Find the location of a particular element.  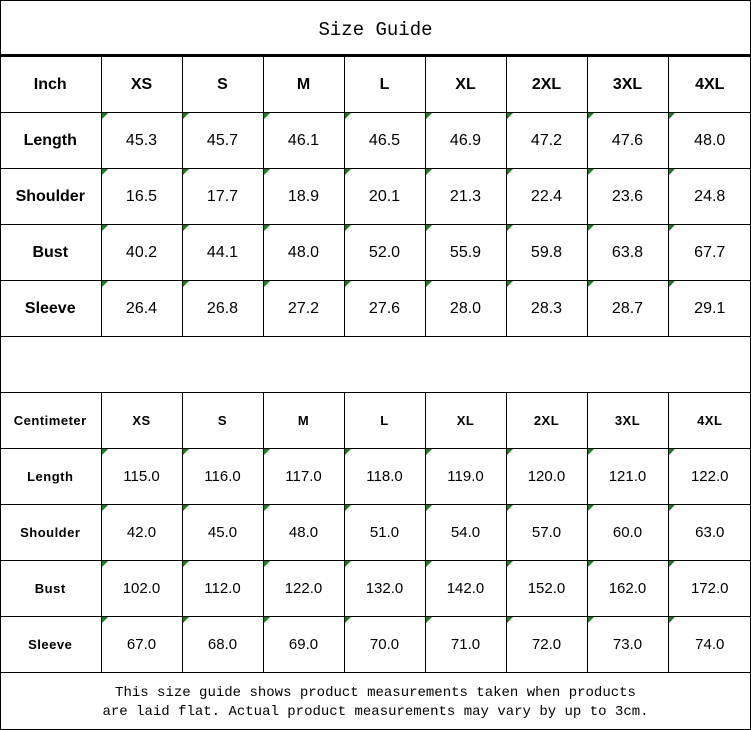

measurement-cell: 27.6 is located at coordinates (384, 308).